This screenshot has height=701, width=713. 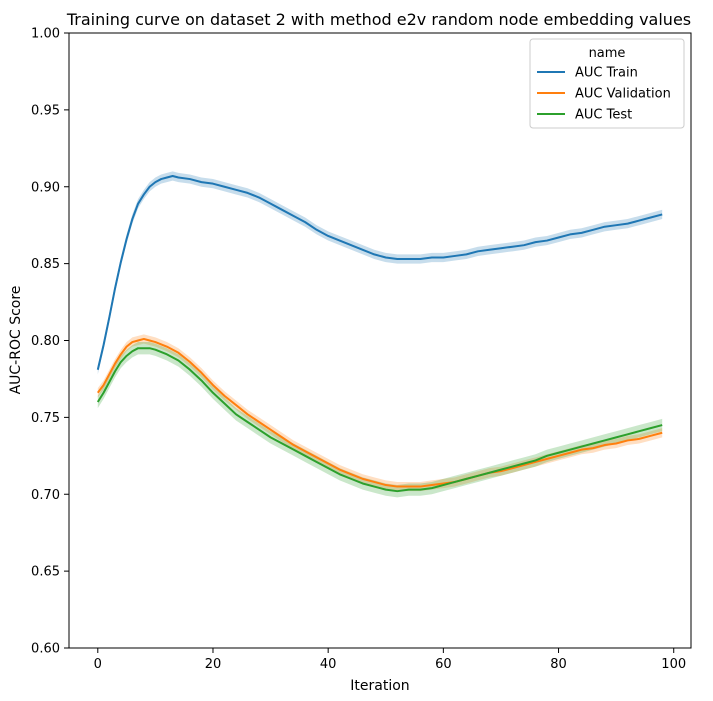 What do you see at coordinates (45, 187) in the screenshot?
I see `y-tick-label: 0.90` at bounding box center [45, 187].